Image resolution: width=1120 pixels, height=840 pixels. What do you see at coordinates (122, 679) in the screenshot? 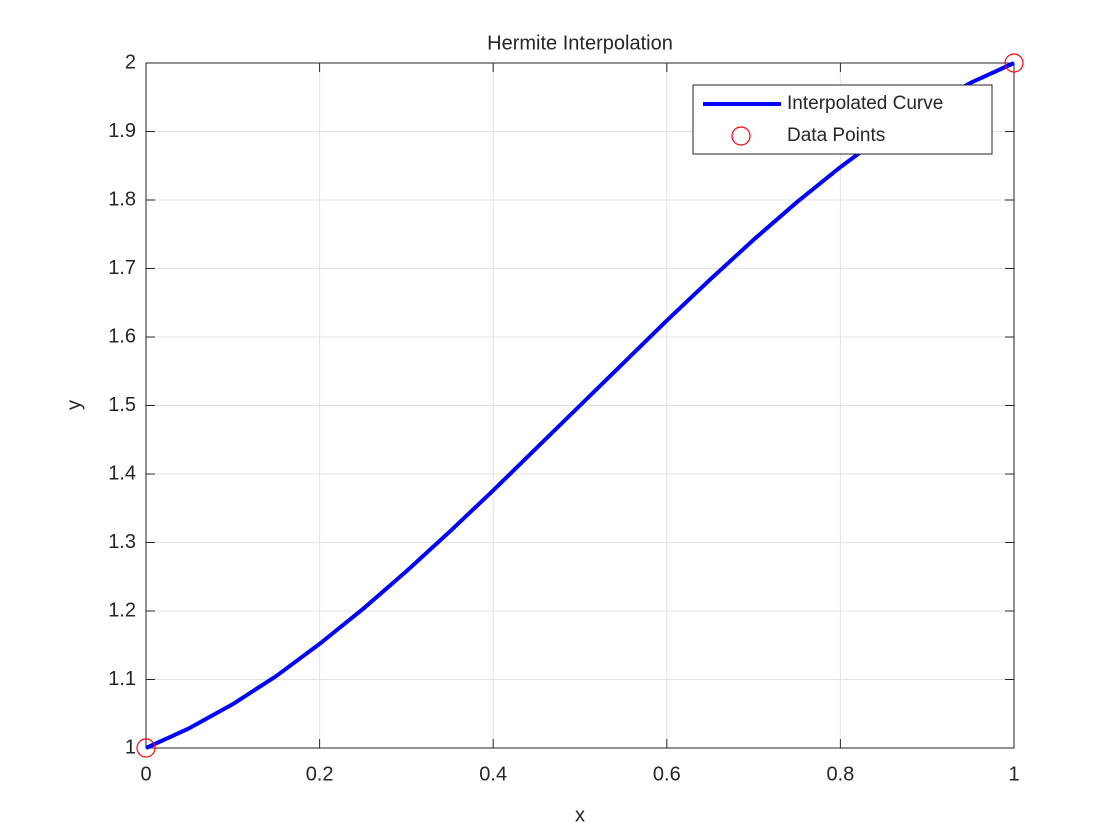
I see `y-tick-label: 1.1` at bounding box center [122, 679].